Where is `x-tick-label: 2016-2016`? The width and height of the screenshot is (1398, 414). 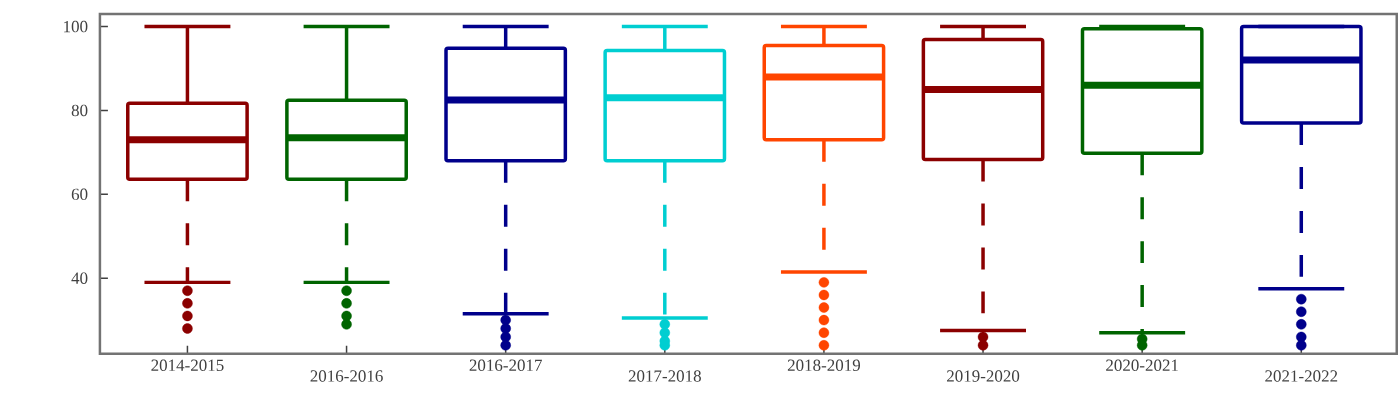
x-tick-label: 2016-2016 is located at coordinates (346, 376).